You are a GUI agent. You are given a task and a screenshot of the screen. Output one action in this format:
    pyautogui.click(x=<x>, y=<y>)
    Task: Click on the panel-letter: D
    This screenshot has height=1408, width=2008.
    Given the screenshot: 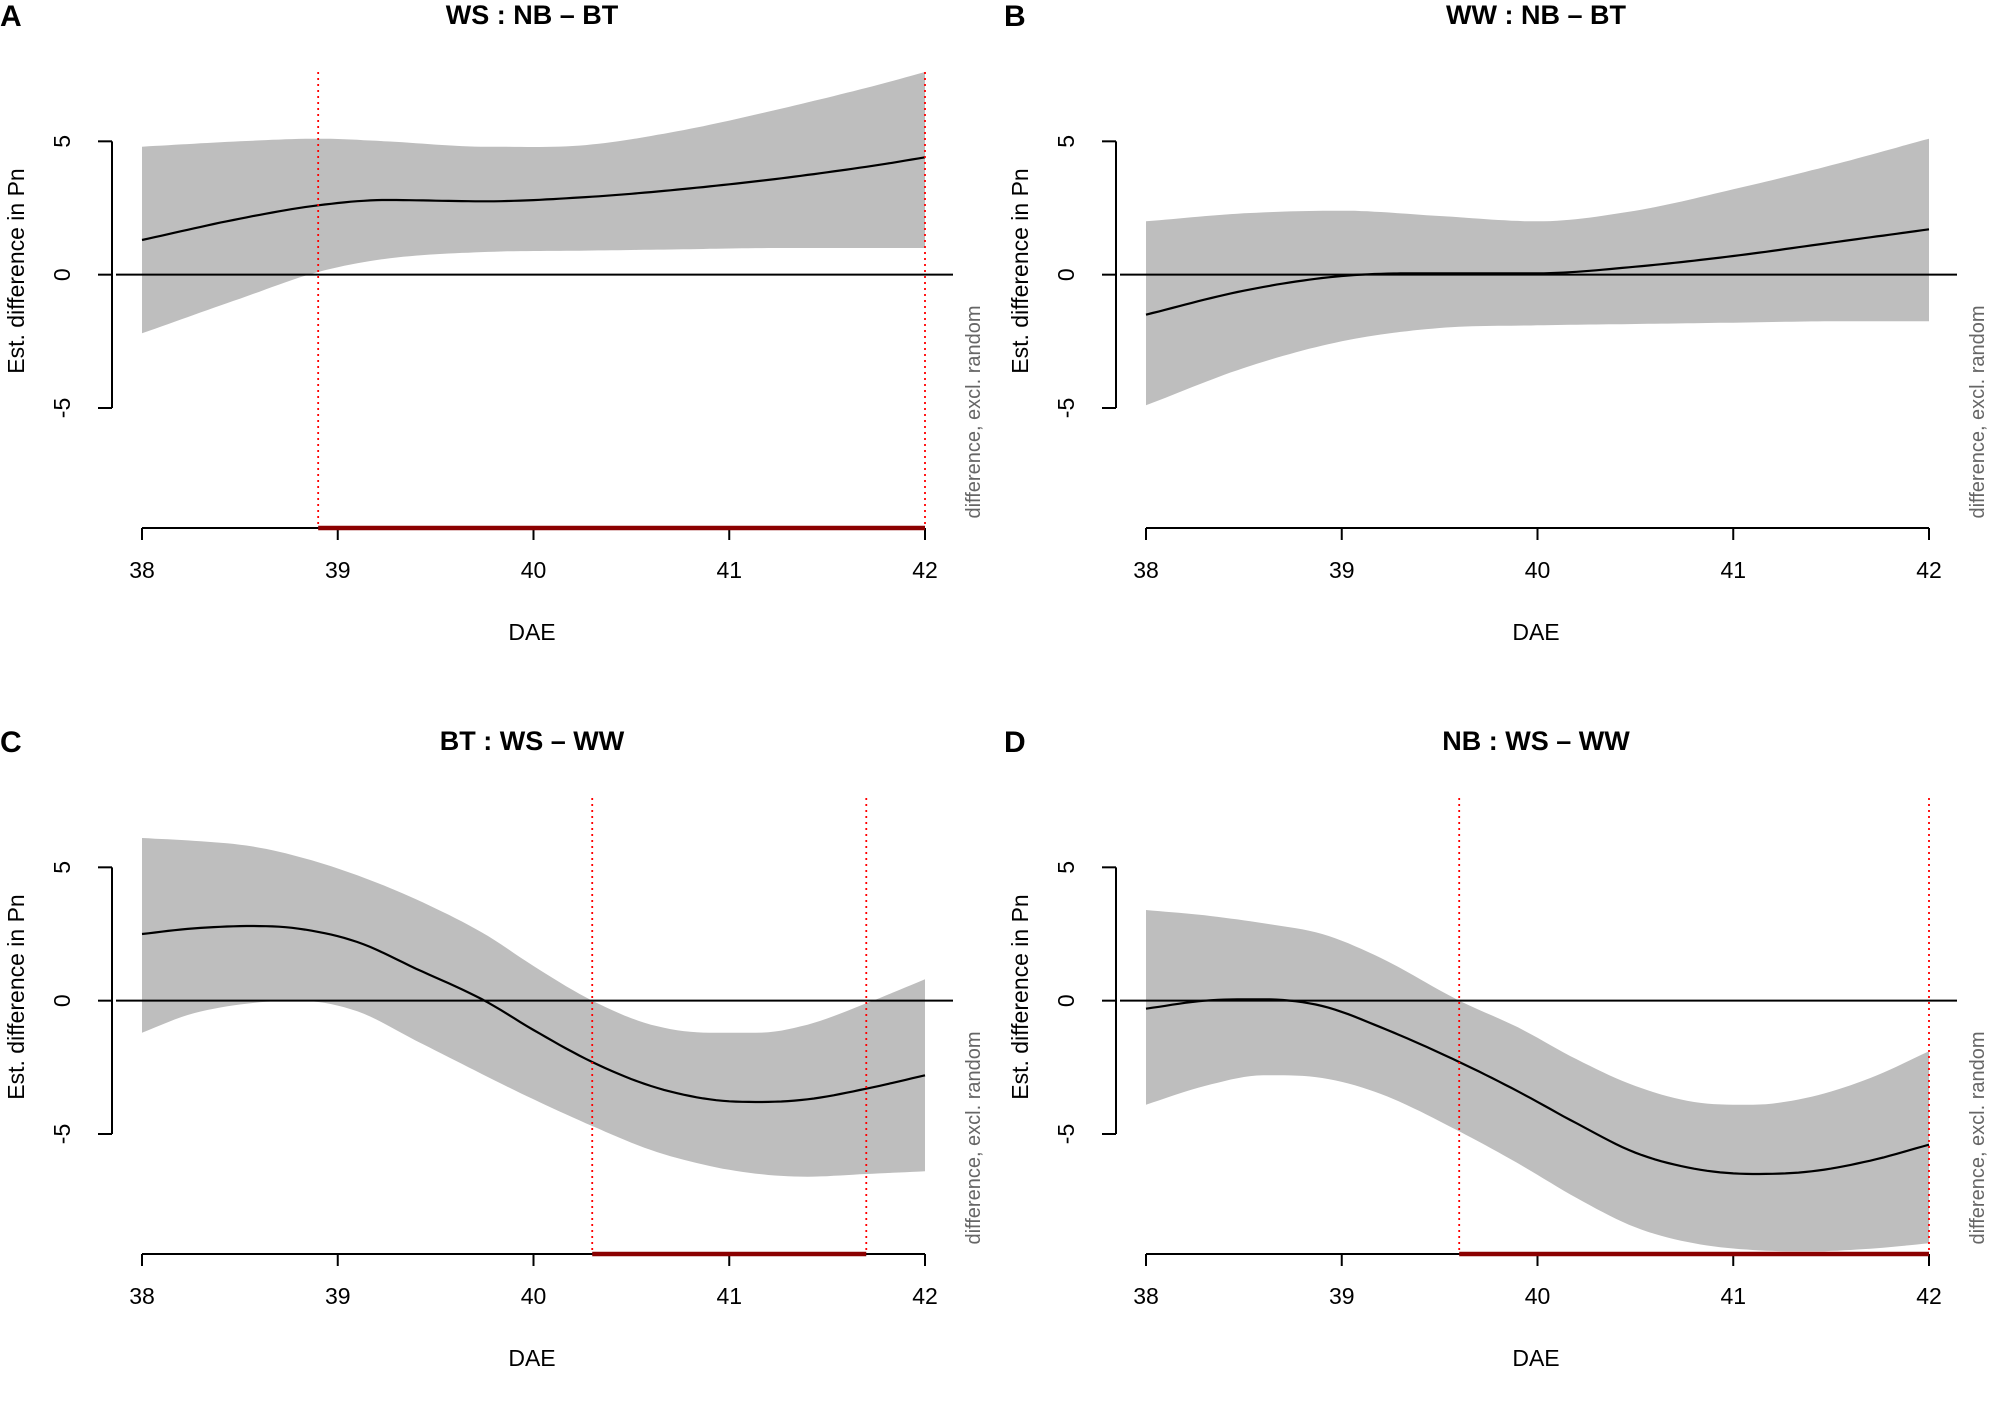 What is the action you would take?
    pyautogui.click(x=1015, y=742)
    